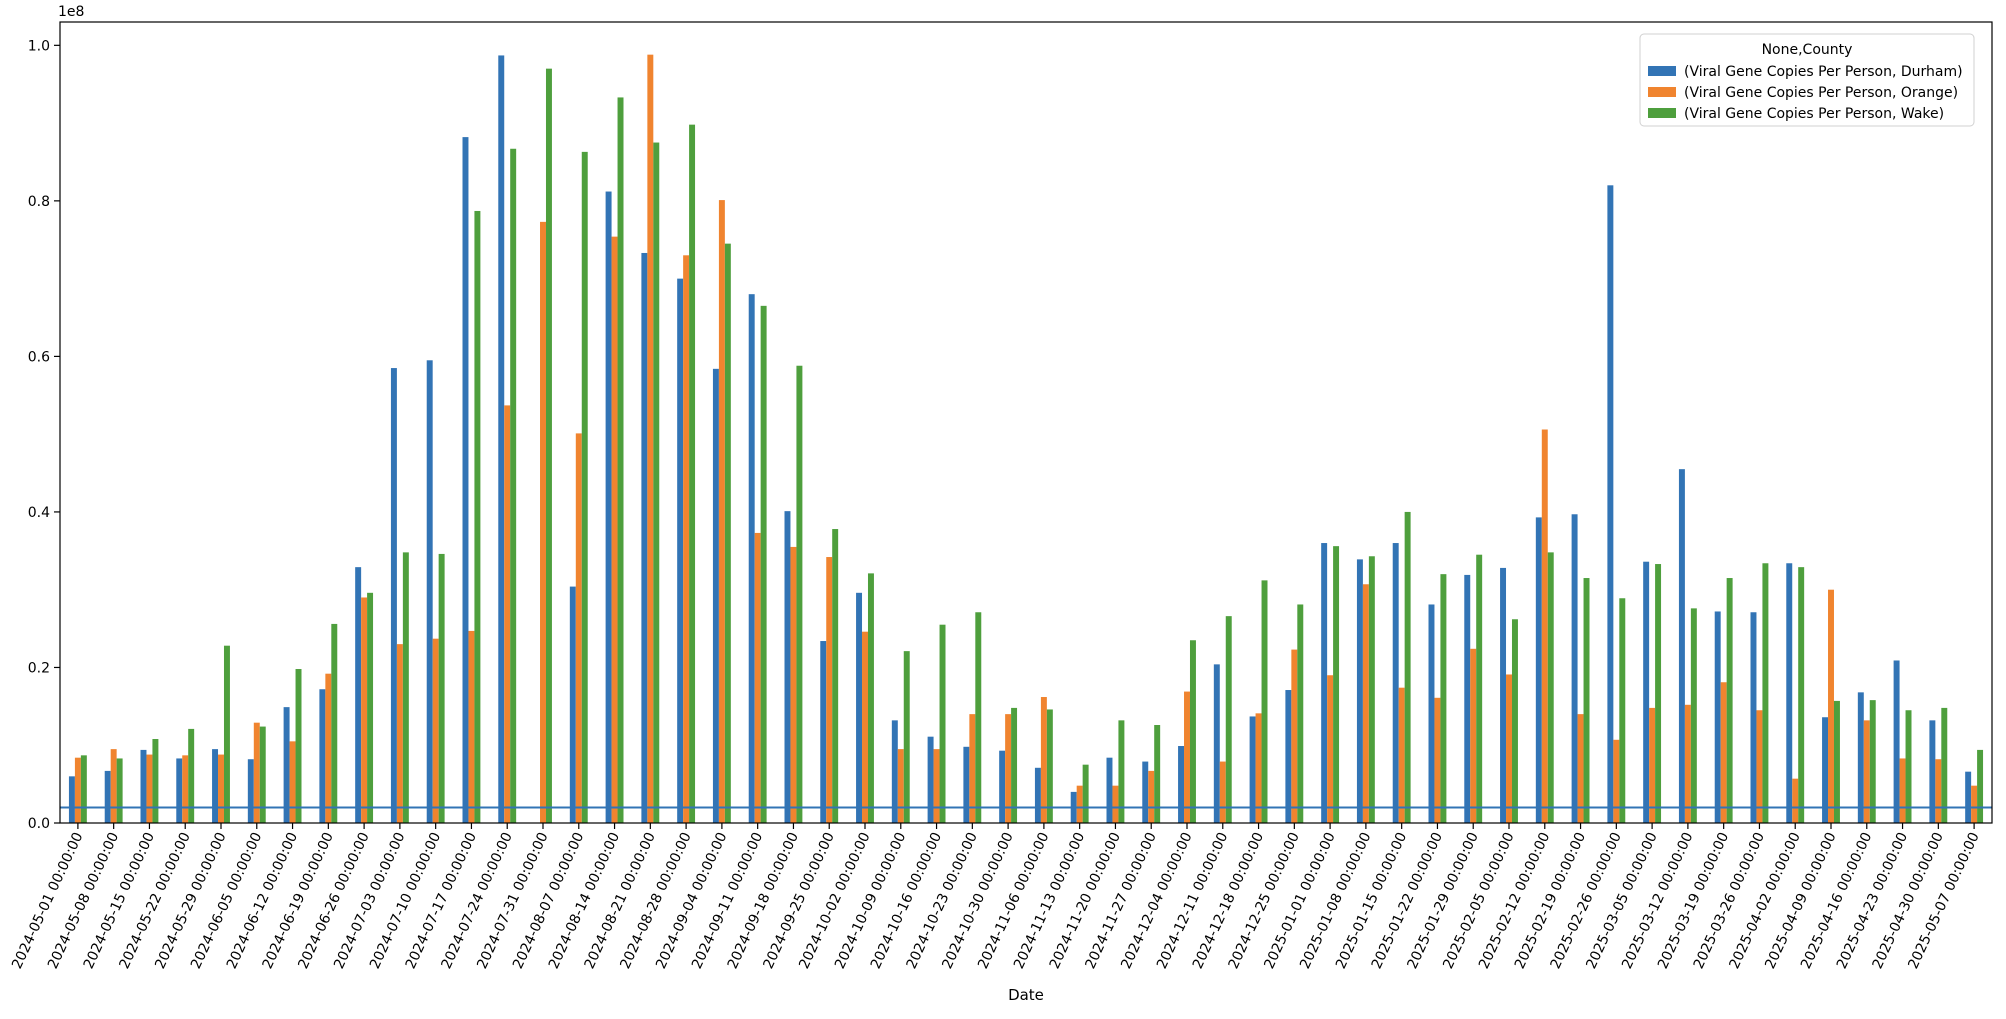 This screenshot has height=1019, width=2006. I want to click on y-tick-label: 0.4, so click(39, 513).